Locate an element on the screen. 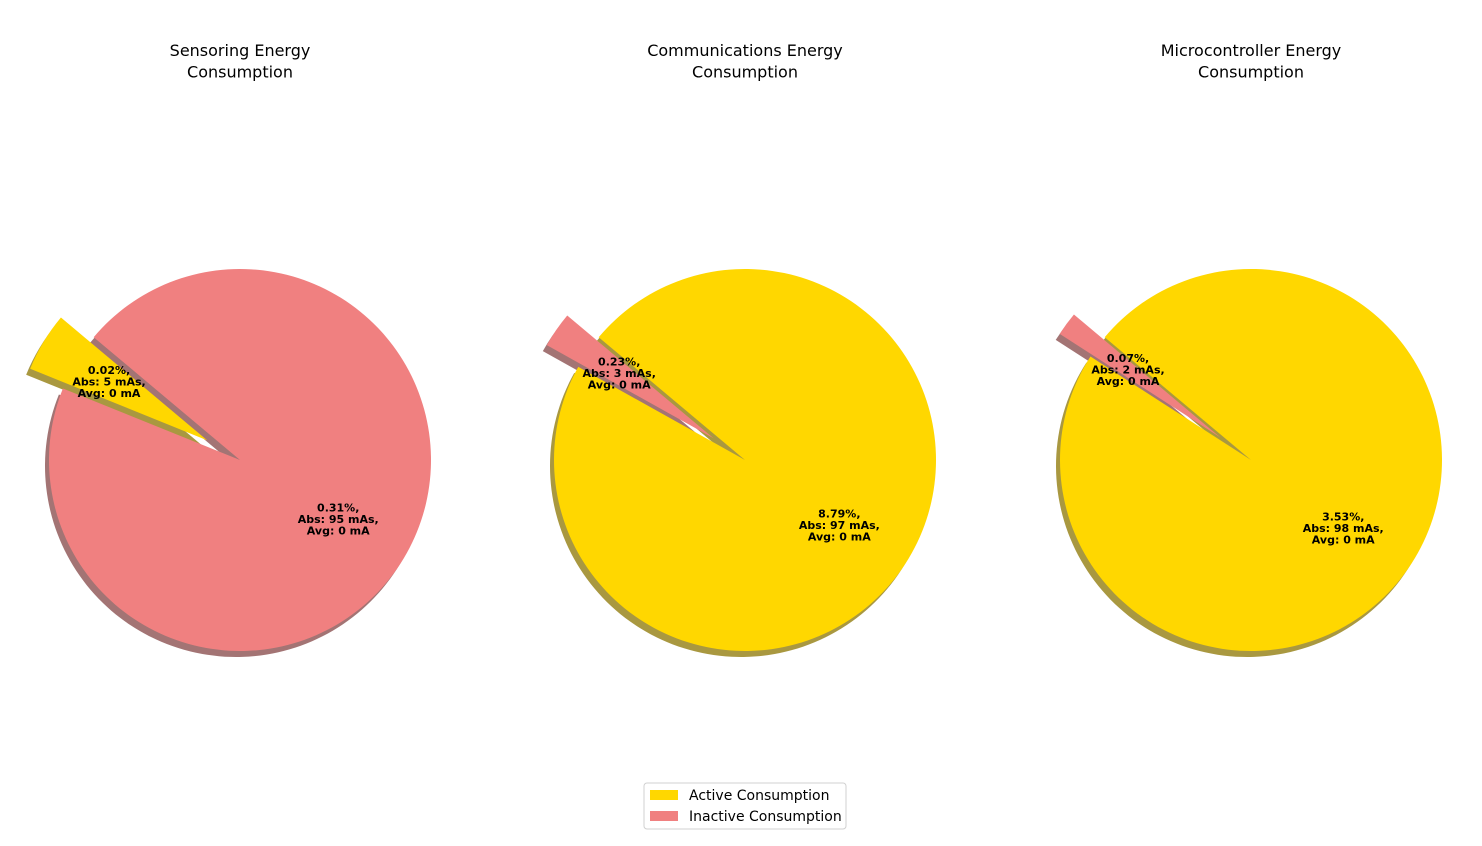 The image size is (1482, 846). slice-label: 0.02%, Abs: 5 mAs, Avg: 0 mA is located at coordinates (108, 382).